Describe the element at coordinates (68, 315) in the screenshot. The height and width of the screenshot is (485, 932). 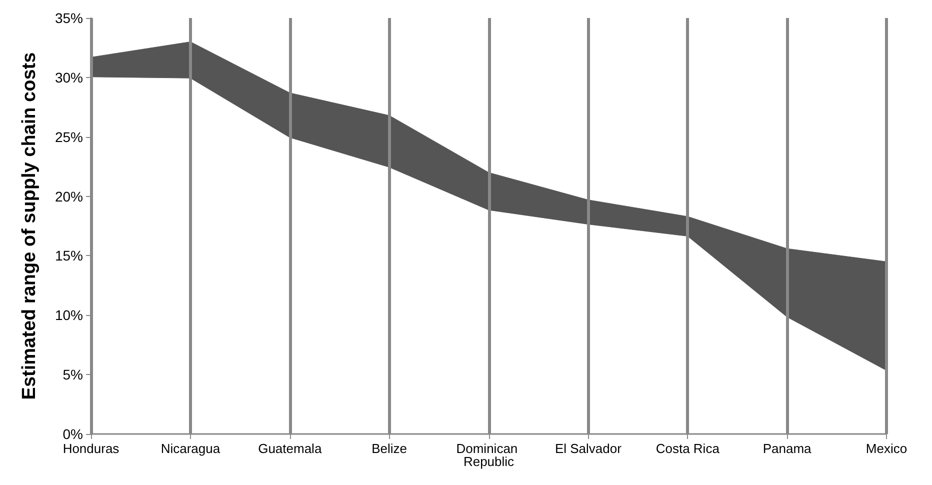
I see `y-tick-label: 10%` at that location.